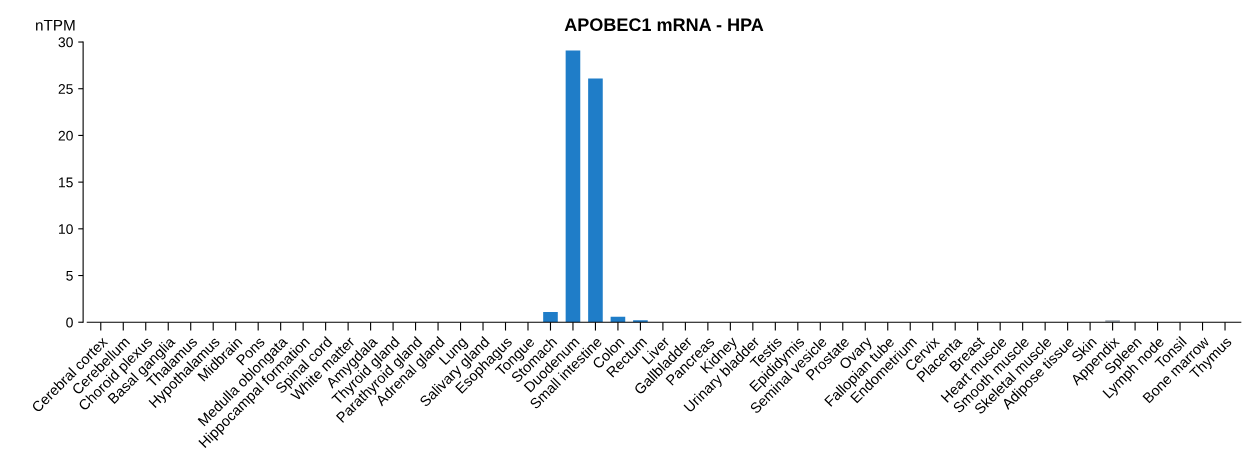  Describe the element at coordinates (69, 276) in the screenshot. I see `y-tick-label: 5` at that location.